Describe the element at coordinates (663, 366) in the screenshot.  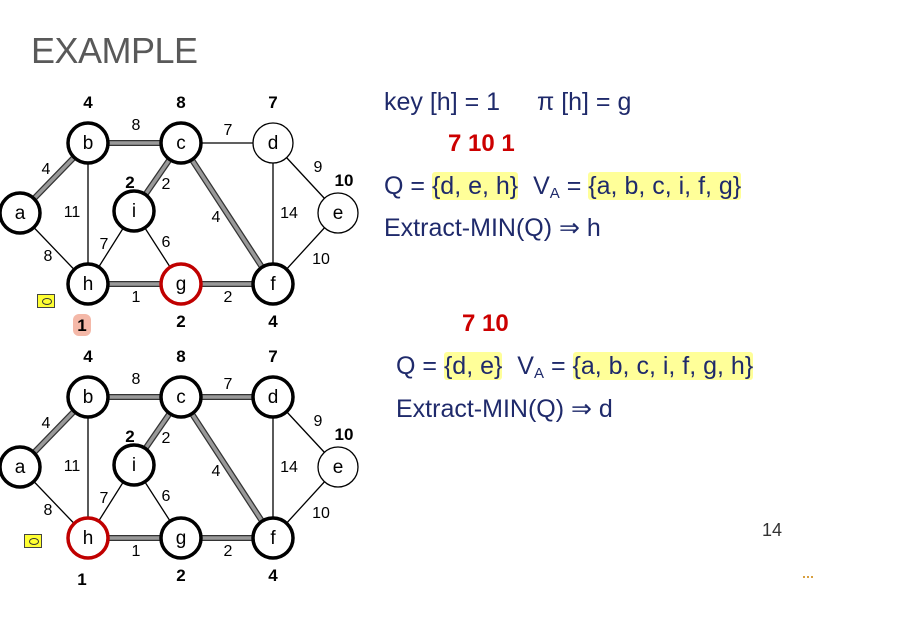
I see `va-set: {a, b, c, i, f, g, h}` at that location.